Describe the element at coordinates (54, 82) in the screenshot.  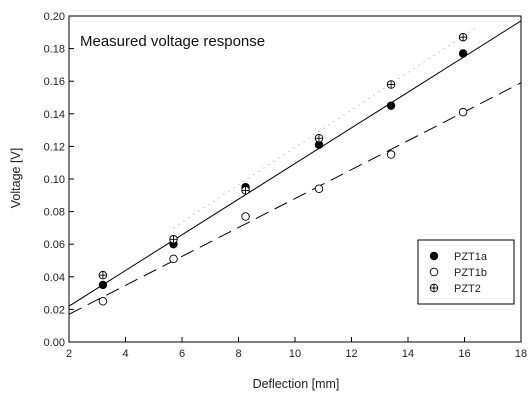
I see `y-tick-label-0.16: 0.16` at that location.